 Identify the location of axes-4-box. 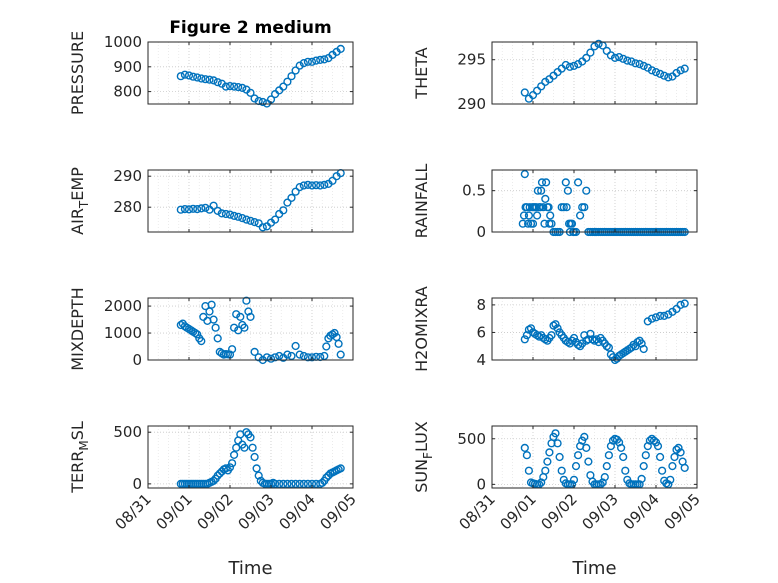
(250, 329).